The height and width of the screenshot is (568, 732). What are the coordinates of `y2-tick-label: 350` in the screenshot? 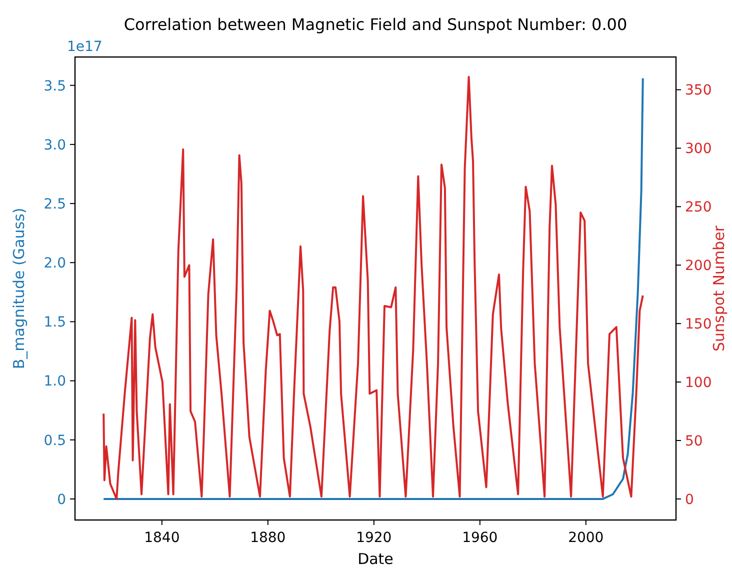 It's located at (698, 90).